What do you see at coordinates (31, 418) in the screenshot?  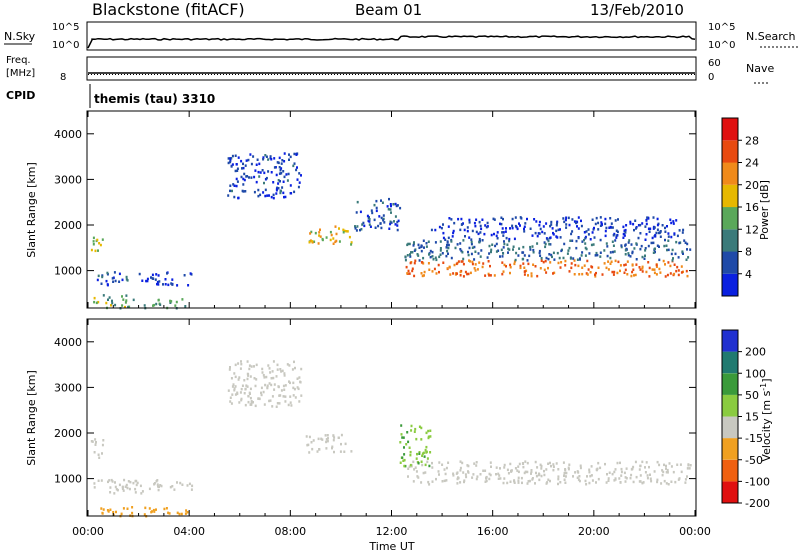 I see `velocity-ylabel: Slant Range [km]` at bounding box center [31, 418].